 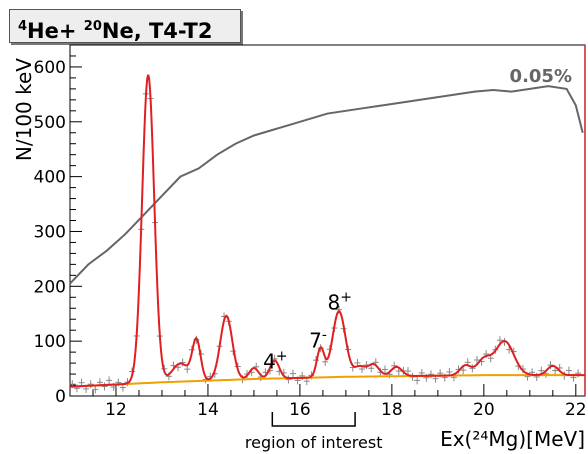 What do you see at coordinates (340, 301) in the screenshot?
I see `peak-label: 8+` at bounding box center [340, 301].